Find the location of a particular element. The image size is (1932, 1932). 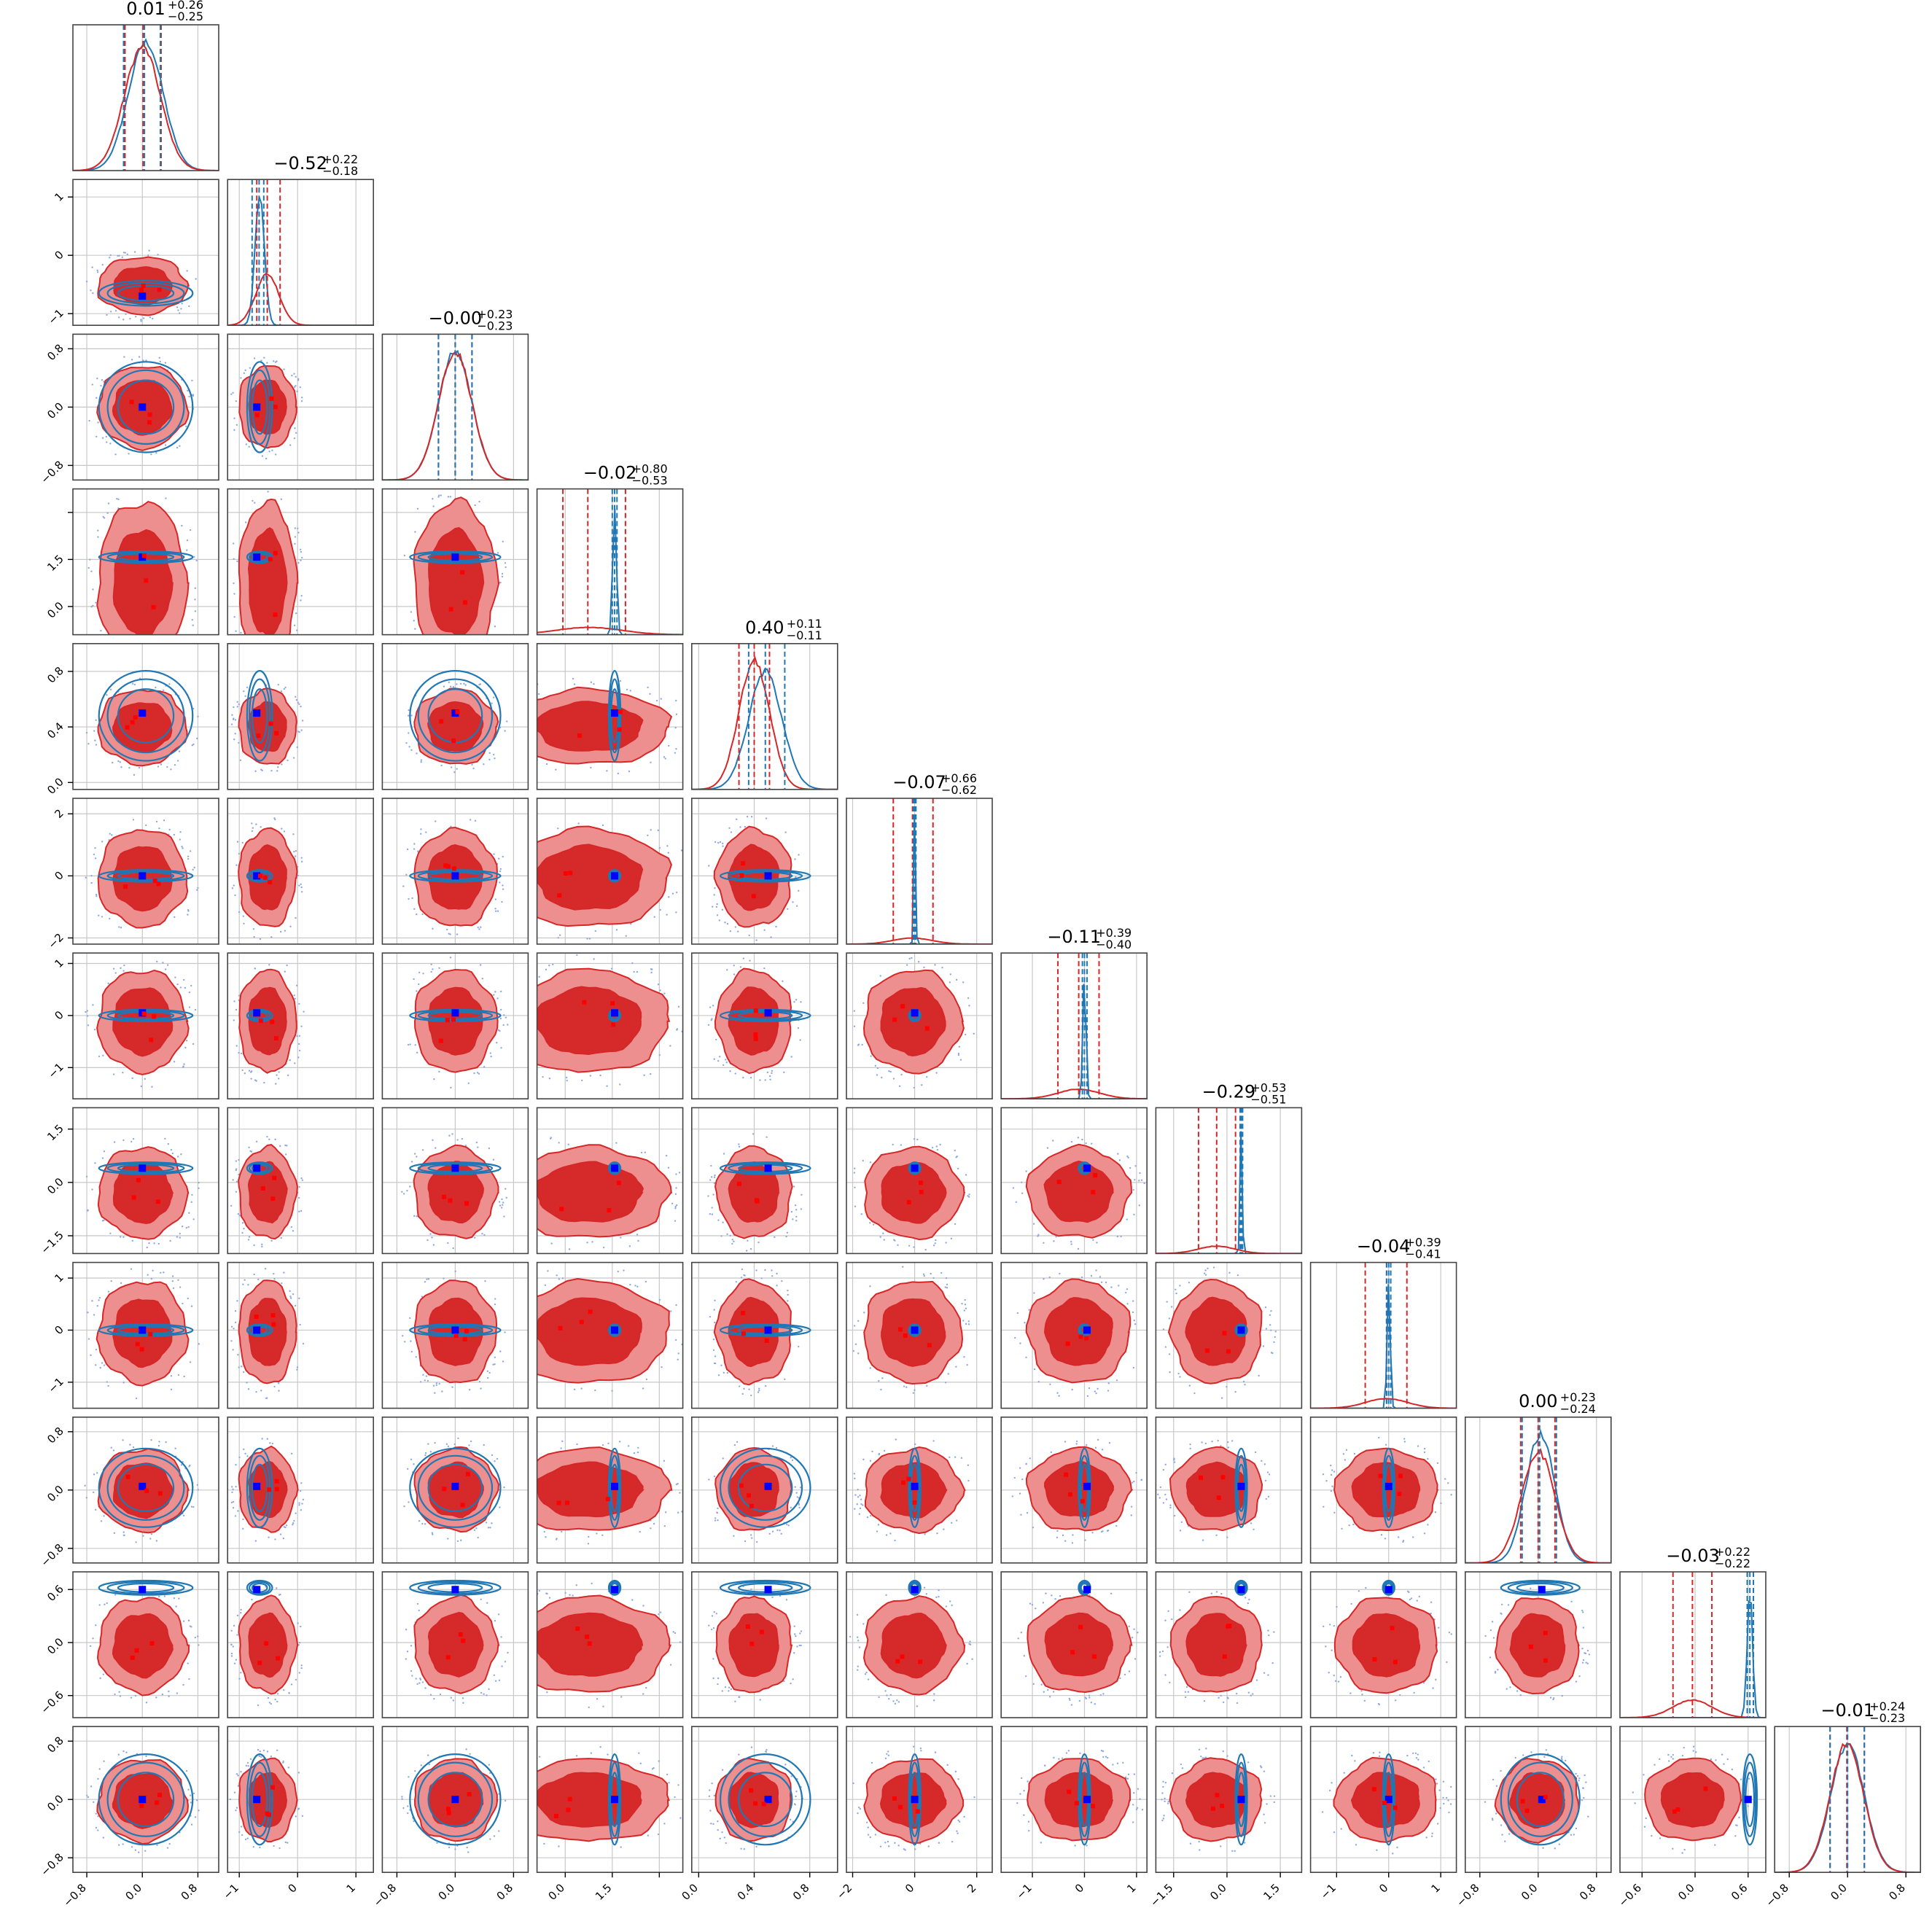

panel-10-10: −0.03+0.22−0.22 is located at coordinates (1693, 1631).